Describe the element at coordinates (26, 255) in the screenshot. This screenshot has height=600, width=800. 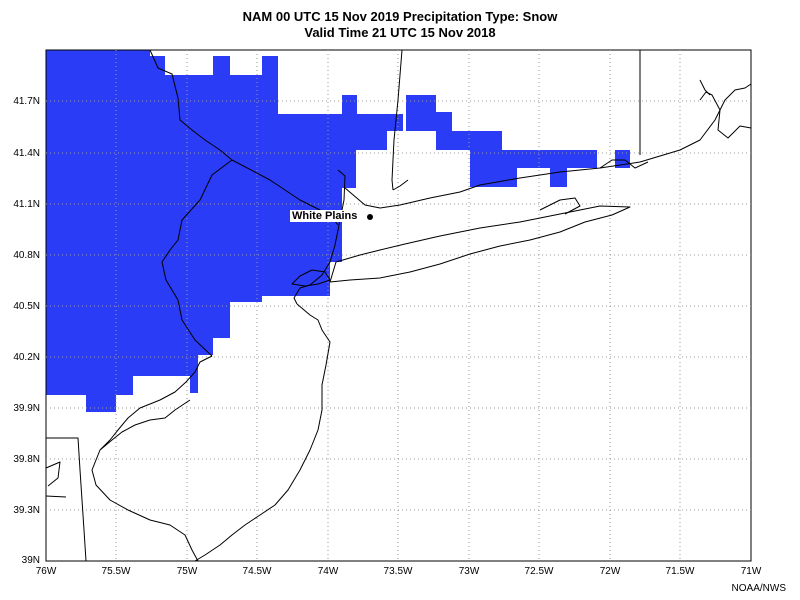
I see `y-tick-label: 40.8N` at that location.